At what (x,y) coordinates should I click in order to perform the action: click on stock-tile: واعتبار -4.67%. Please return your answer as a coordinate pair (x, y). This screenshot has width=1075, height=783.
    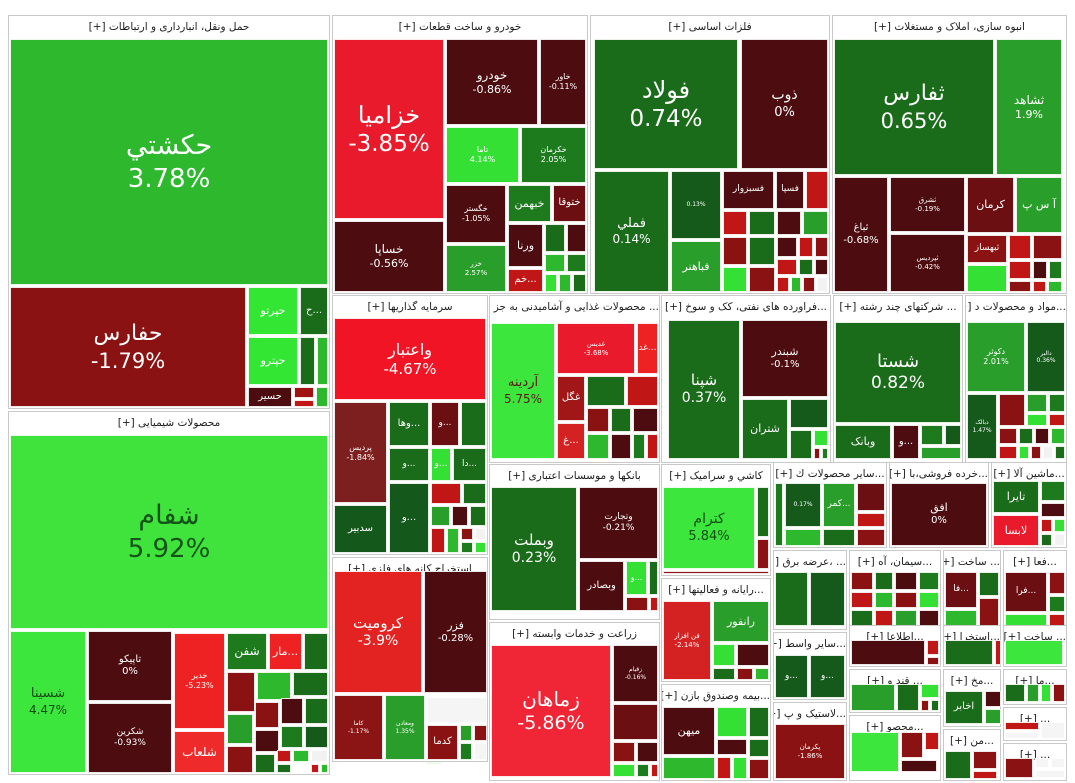
    Looking at the image, I should click on (410, 359).